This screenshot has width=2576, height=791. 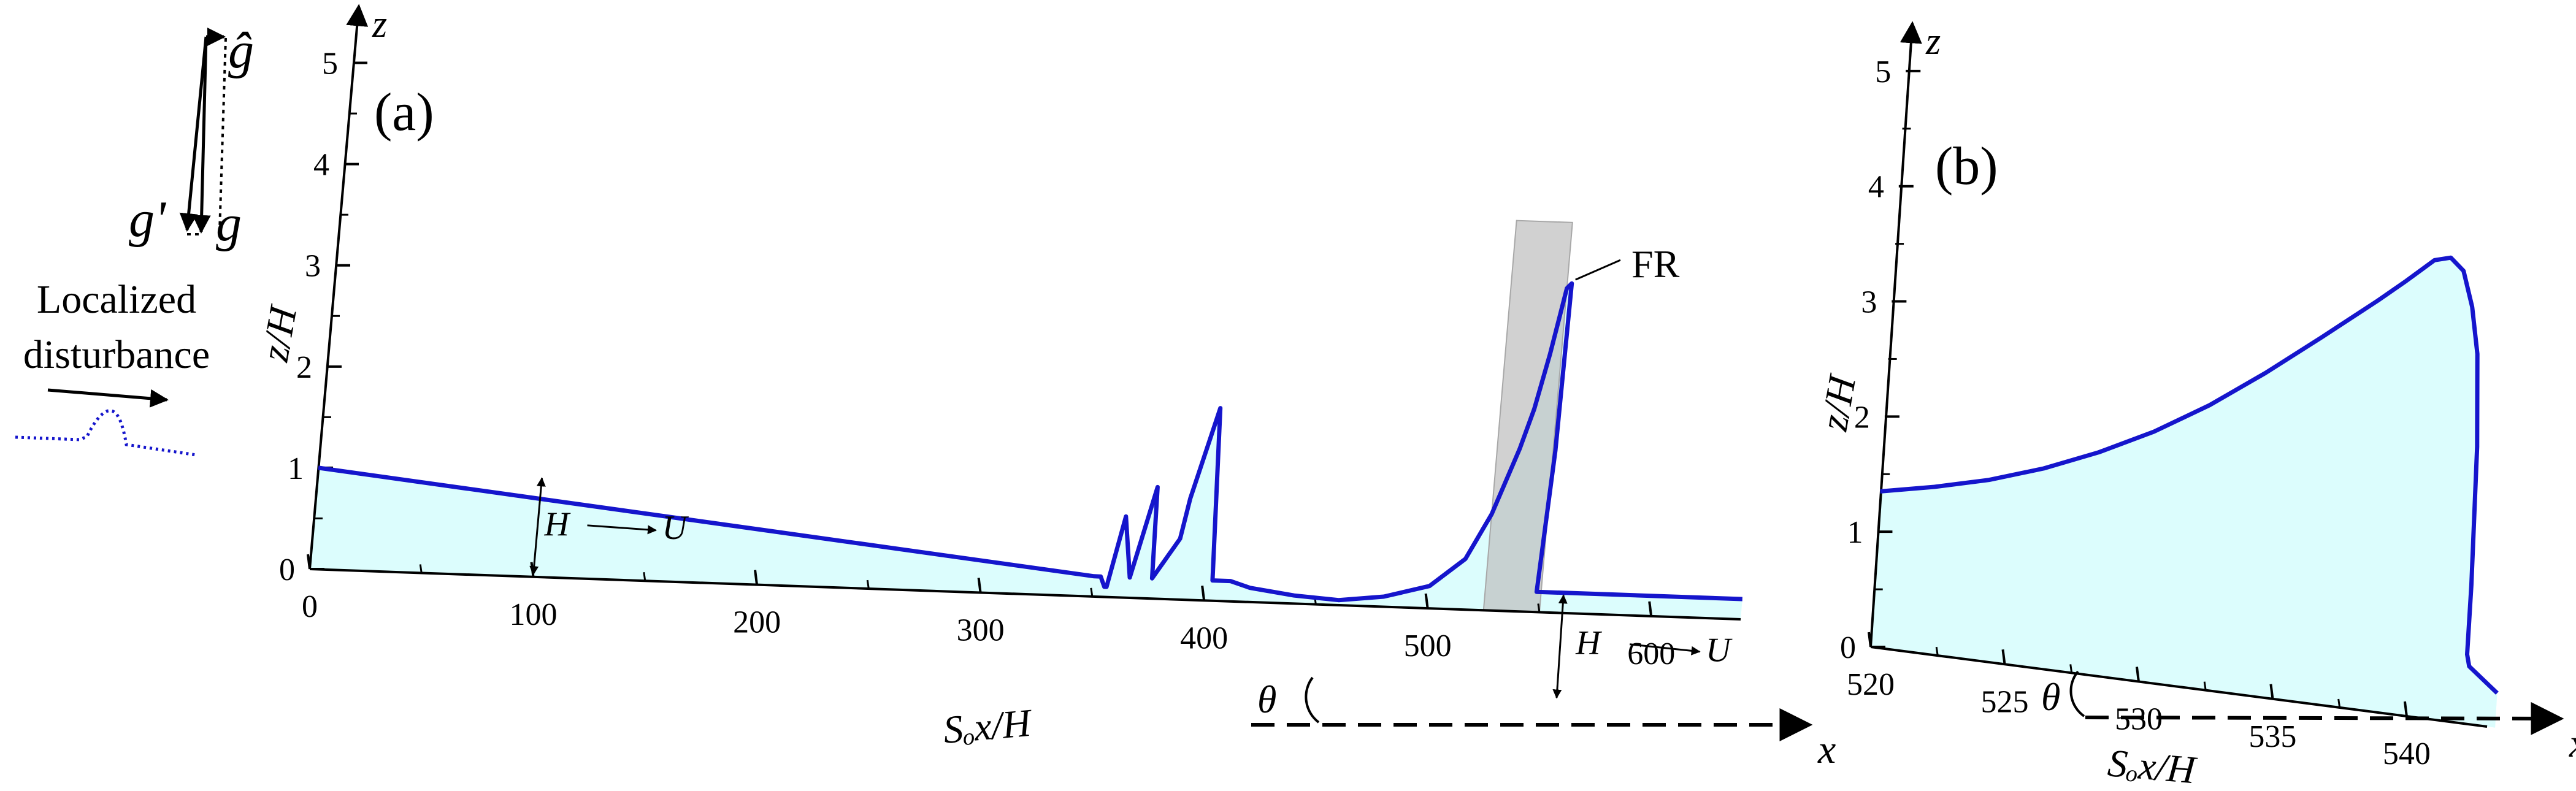 I want to click on upstream-flow-arrow, so click(x=622, y=529).